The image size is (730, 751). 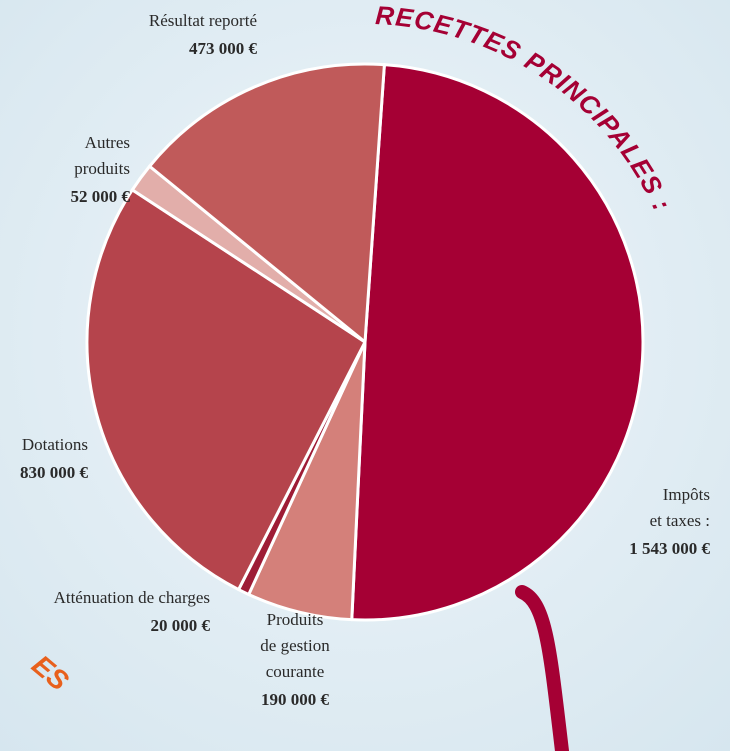 I want to click on connector, so click(x=542, y=668).